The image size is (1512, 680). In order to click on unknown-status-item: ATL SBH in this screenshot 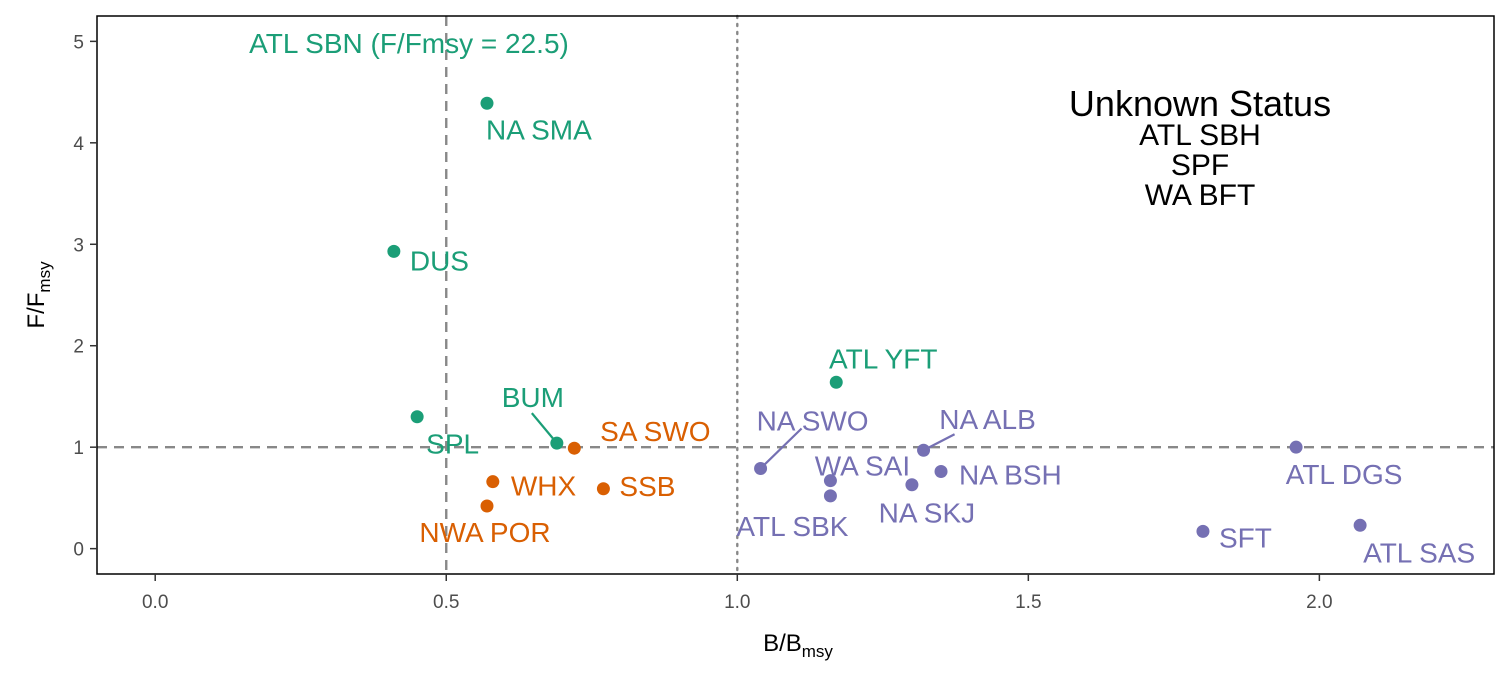, I will do `click(1200, 135)`.